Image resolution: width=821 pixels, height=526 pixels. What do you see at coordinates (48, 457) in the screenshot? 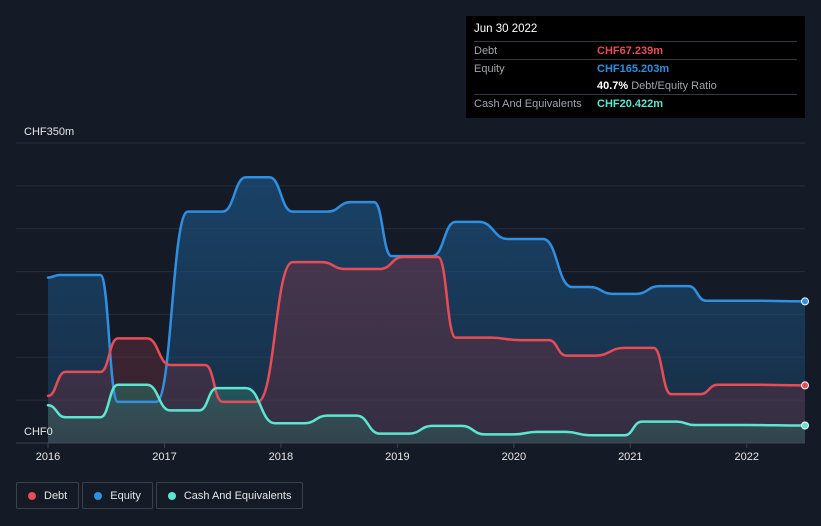
I see `x-tick-label: 2016` at bounding box center [48, 457].